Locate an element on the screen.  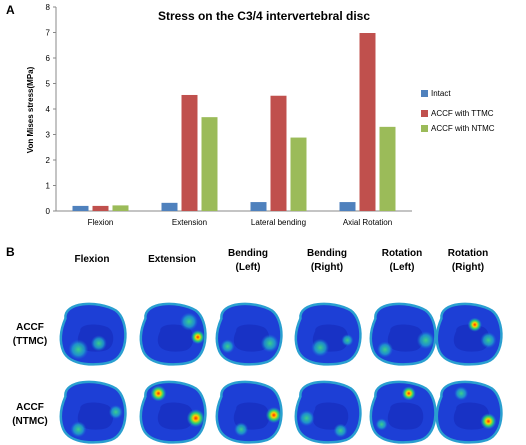
bar-accf-with-ttmc-flexion is located at coordinates (100, 208).